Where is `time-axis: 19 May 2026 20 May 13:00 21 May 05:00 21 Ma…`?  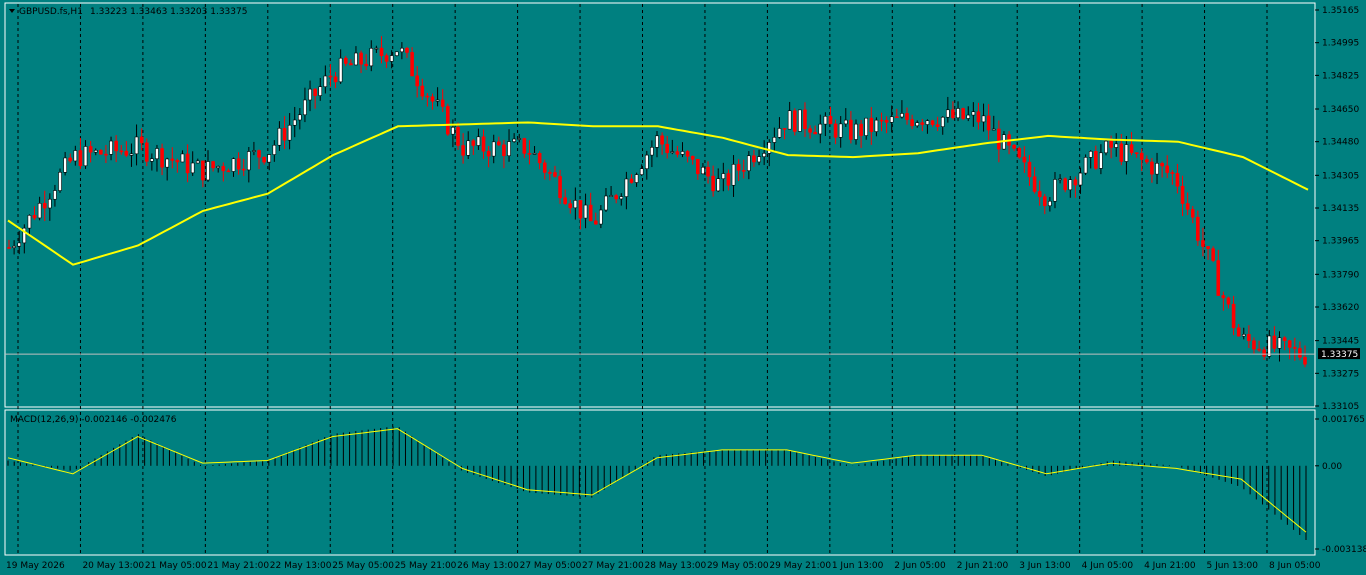
time-axis: 19 May 2026 20 May 13:00 21 May 05:00 21 Ma… is located at coordinates (663, 566).